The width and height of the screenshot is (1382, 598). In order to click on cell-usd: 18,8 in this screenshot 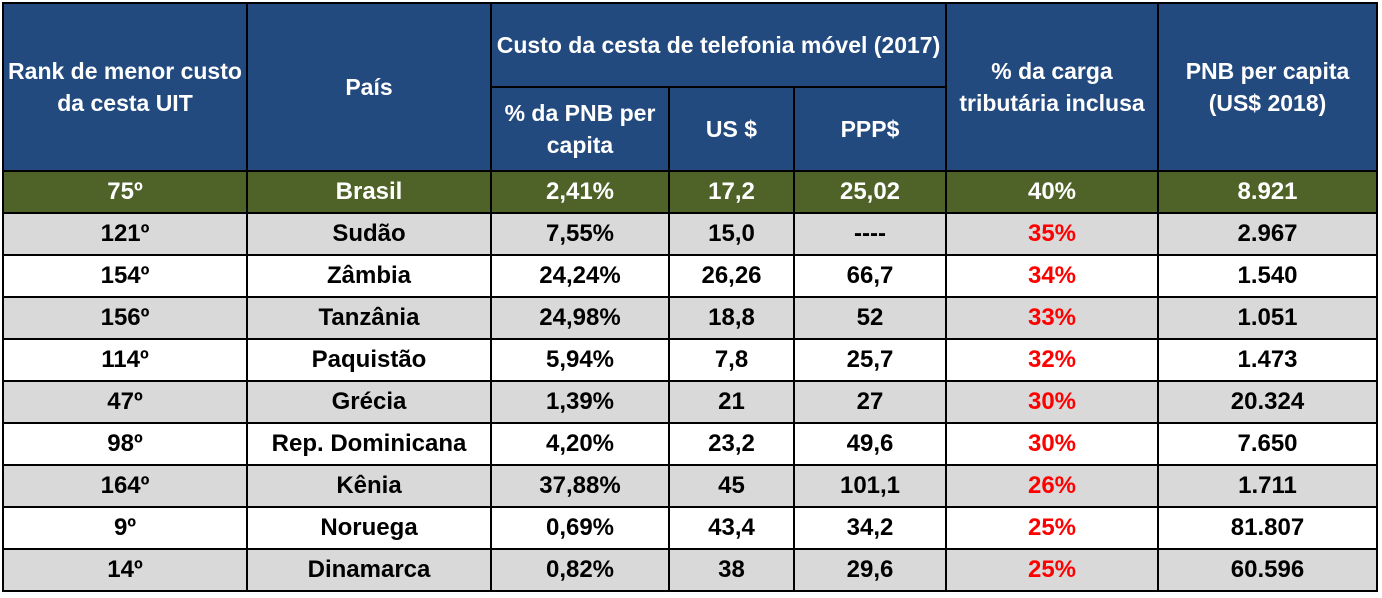, I will do `click(731, 318)`.